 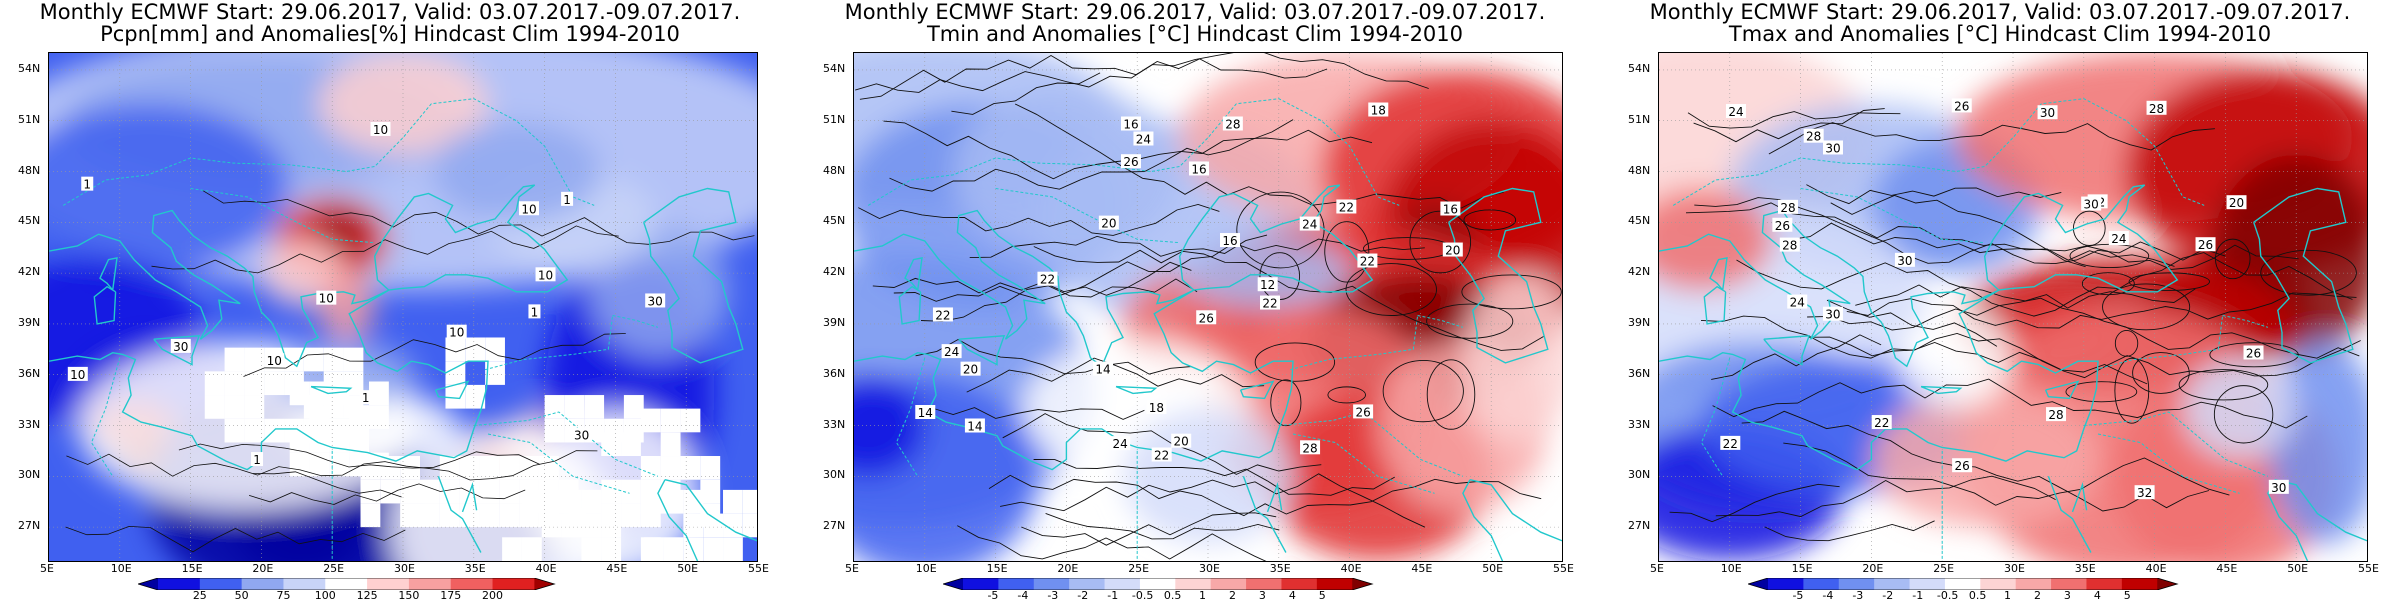 What do you see at coordinates (1108, 224) in the screenshot?
I see `contour-label: 20` at bounding box center [1108, 224].